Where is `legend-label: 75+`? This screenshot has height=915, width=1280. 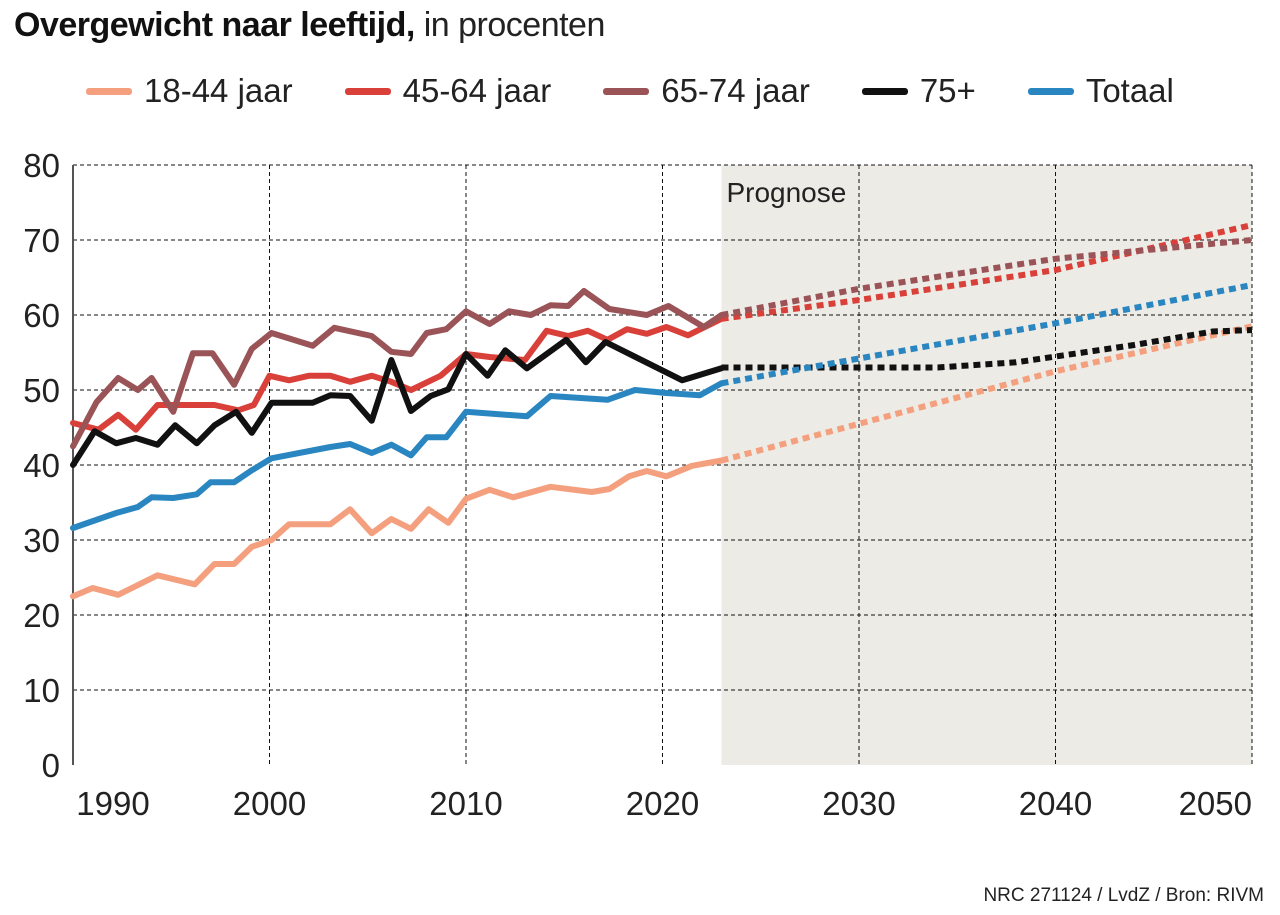
legend-label: 75+ is located at coordinates (947, 90).